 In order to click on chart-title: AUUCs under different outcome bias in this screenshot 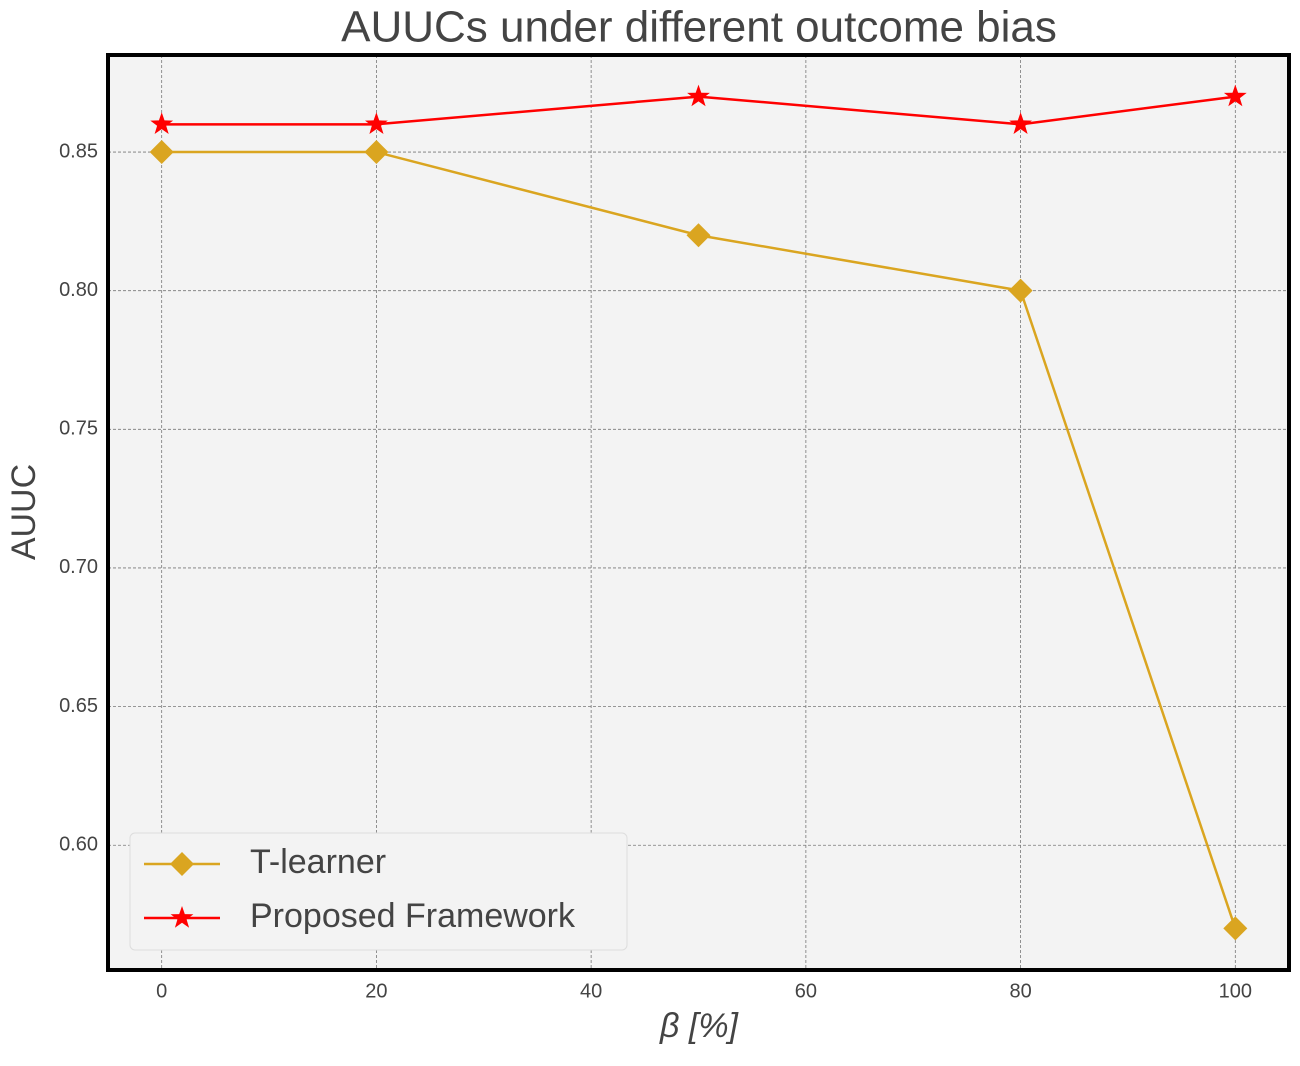, I will do `click(699, 27)`.